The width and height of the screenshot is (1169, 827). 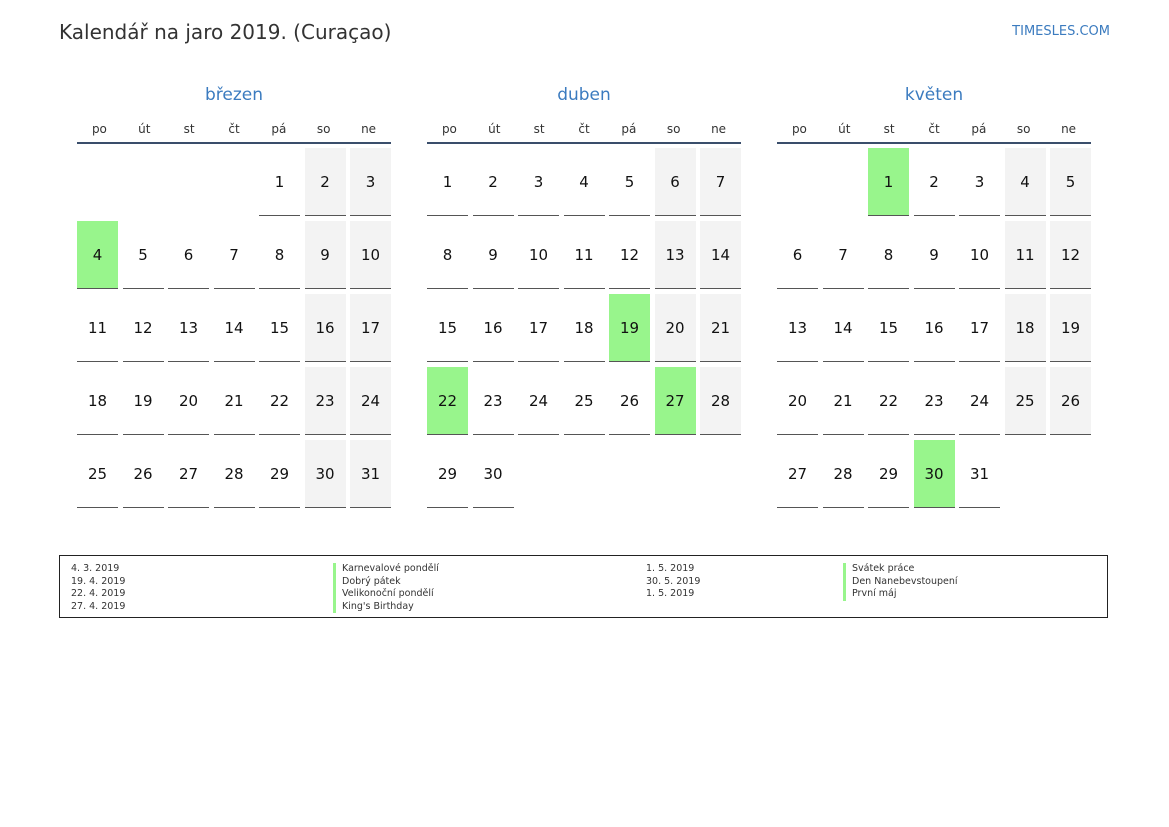 I want to click on weekday-label: čt, so click(x=584, y=129).